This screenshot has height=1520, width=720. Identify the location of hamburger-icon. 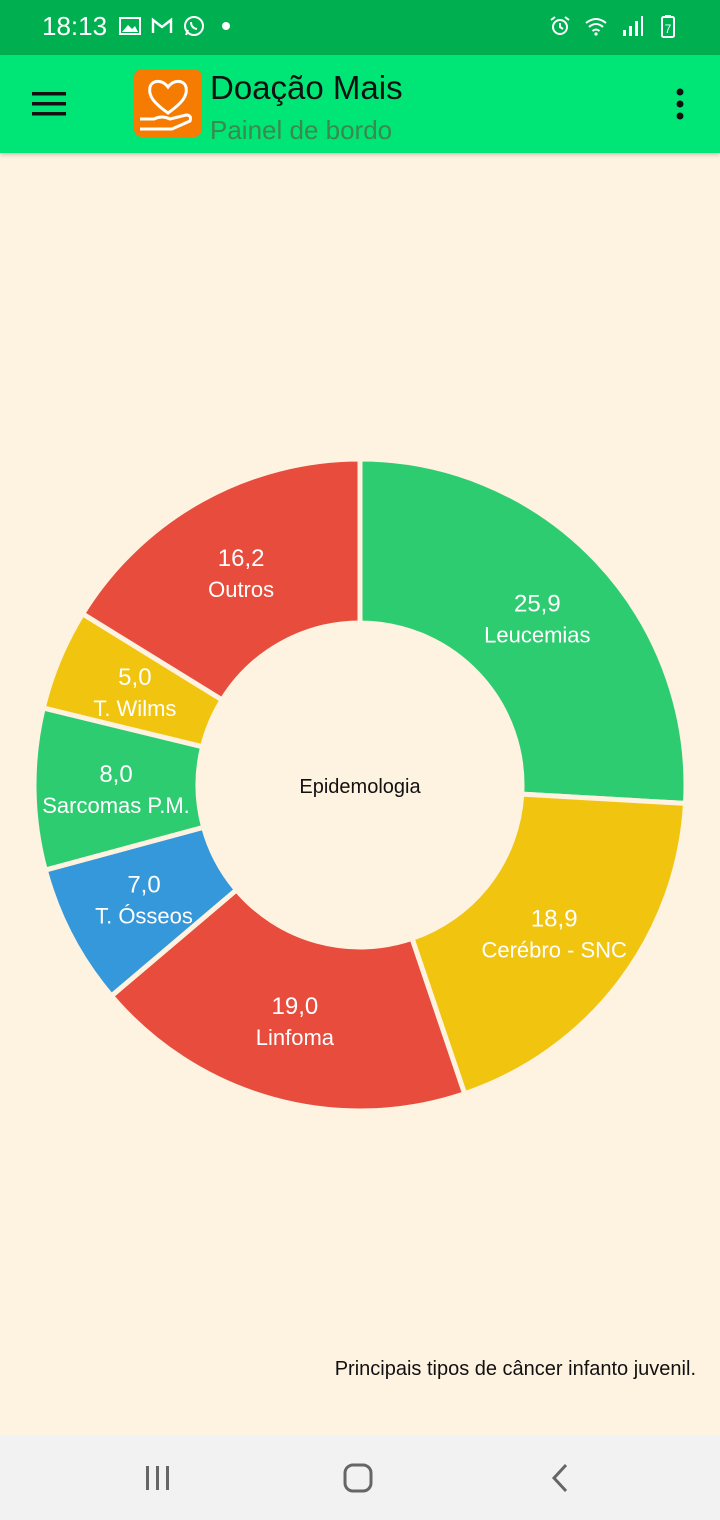
(49, 104).